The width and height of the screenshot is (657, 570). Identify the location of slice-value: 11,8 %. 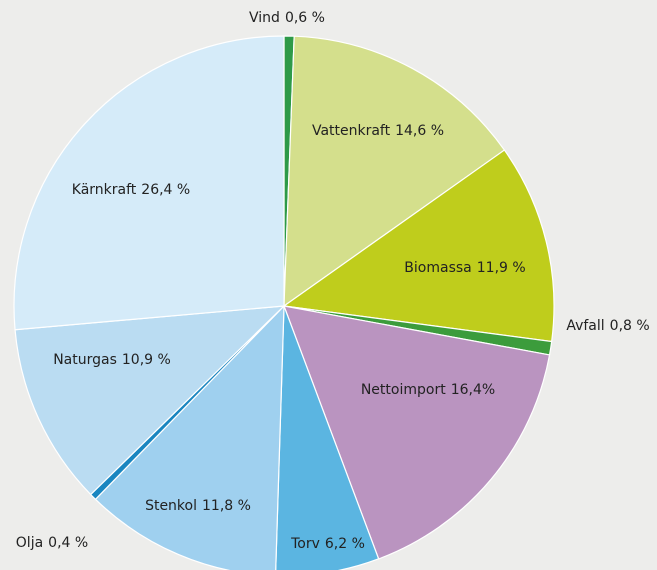
(226, 506).